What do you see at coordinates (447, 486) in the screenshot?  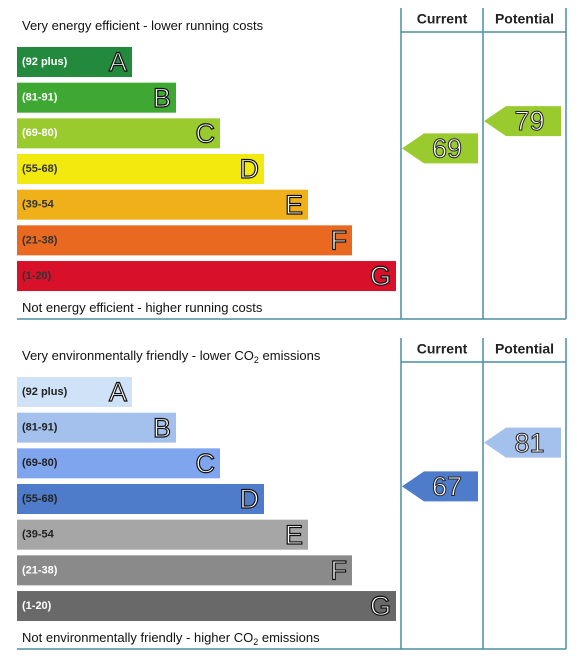 I see `rating-value: 67` at bounding box center [447, 486].